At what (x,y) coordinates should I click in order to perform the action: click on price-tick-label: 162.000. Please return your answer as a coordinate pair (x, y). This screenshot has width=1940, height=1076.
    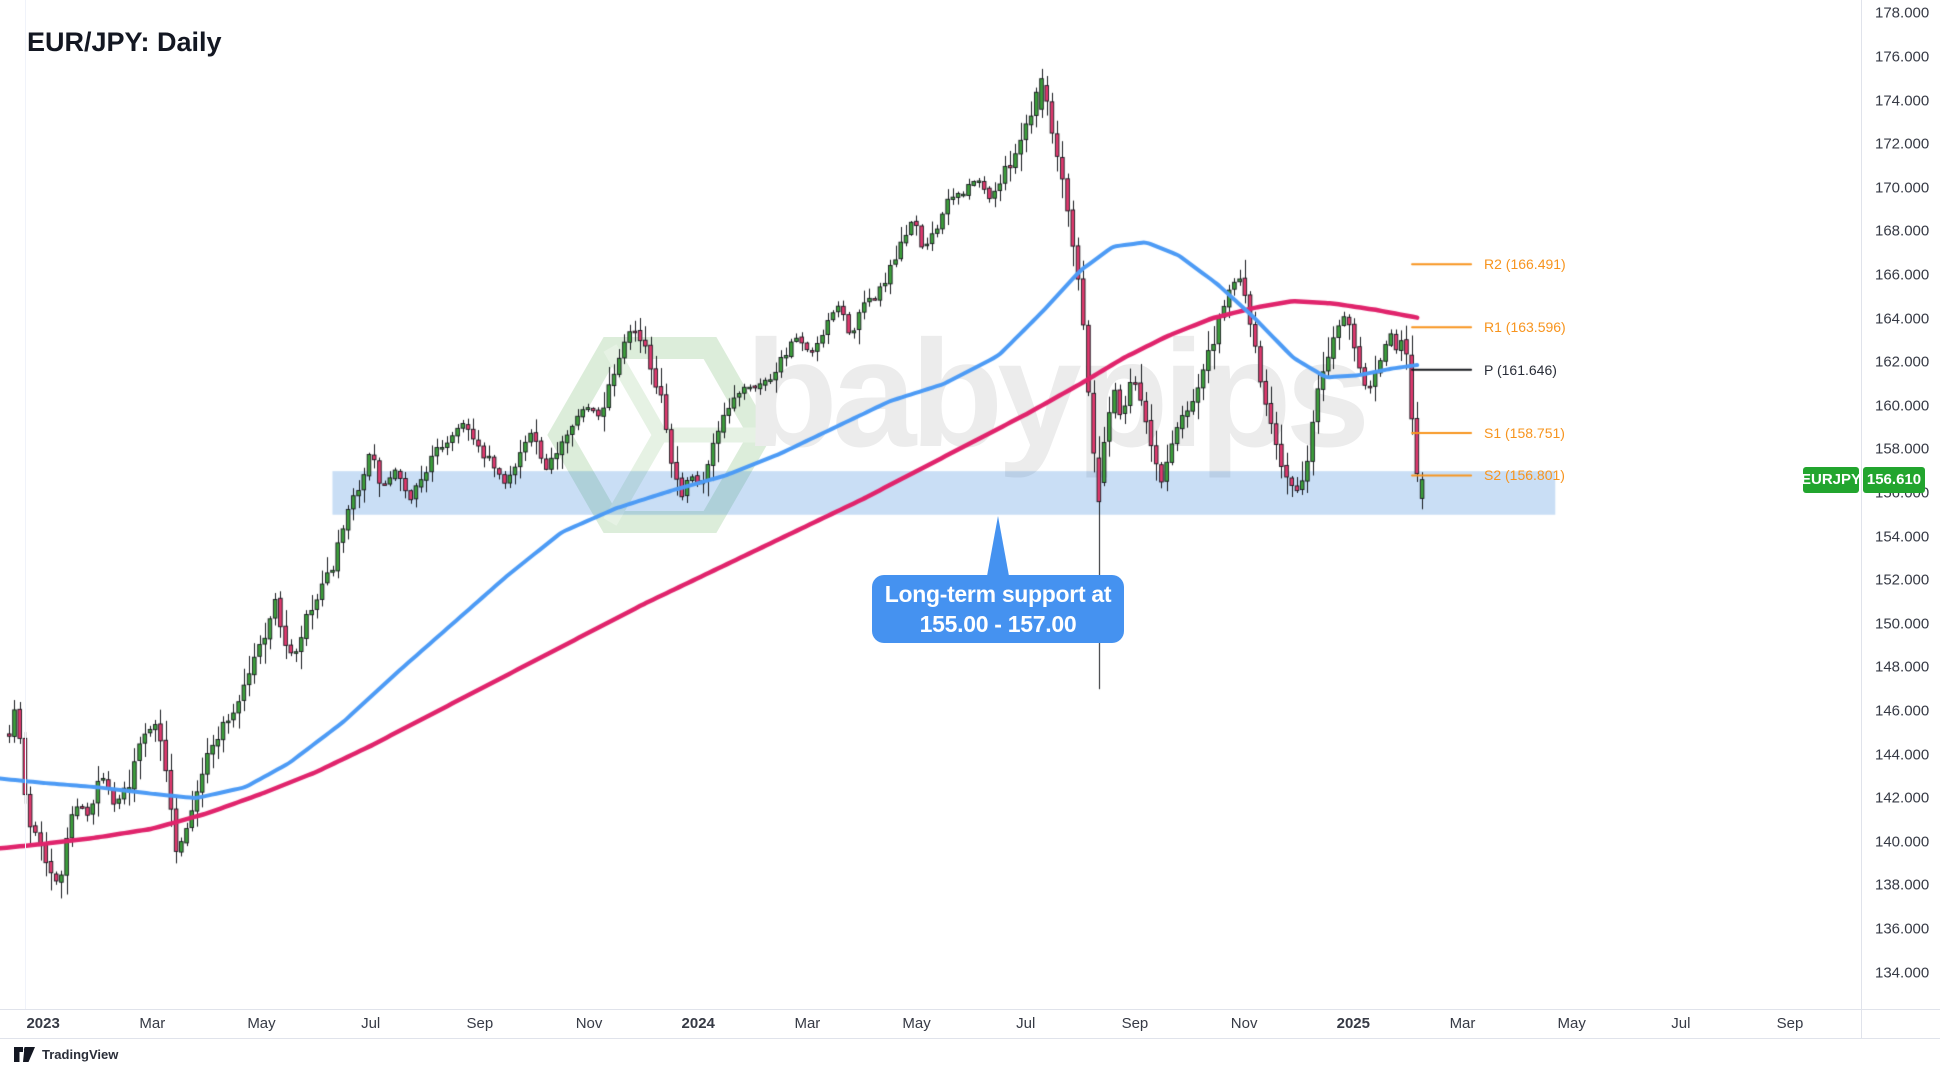
    Looking at the image, I should click on (1902, 362).